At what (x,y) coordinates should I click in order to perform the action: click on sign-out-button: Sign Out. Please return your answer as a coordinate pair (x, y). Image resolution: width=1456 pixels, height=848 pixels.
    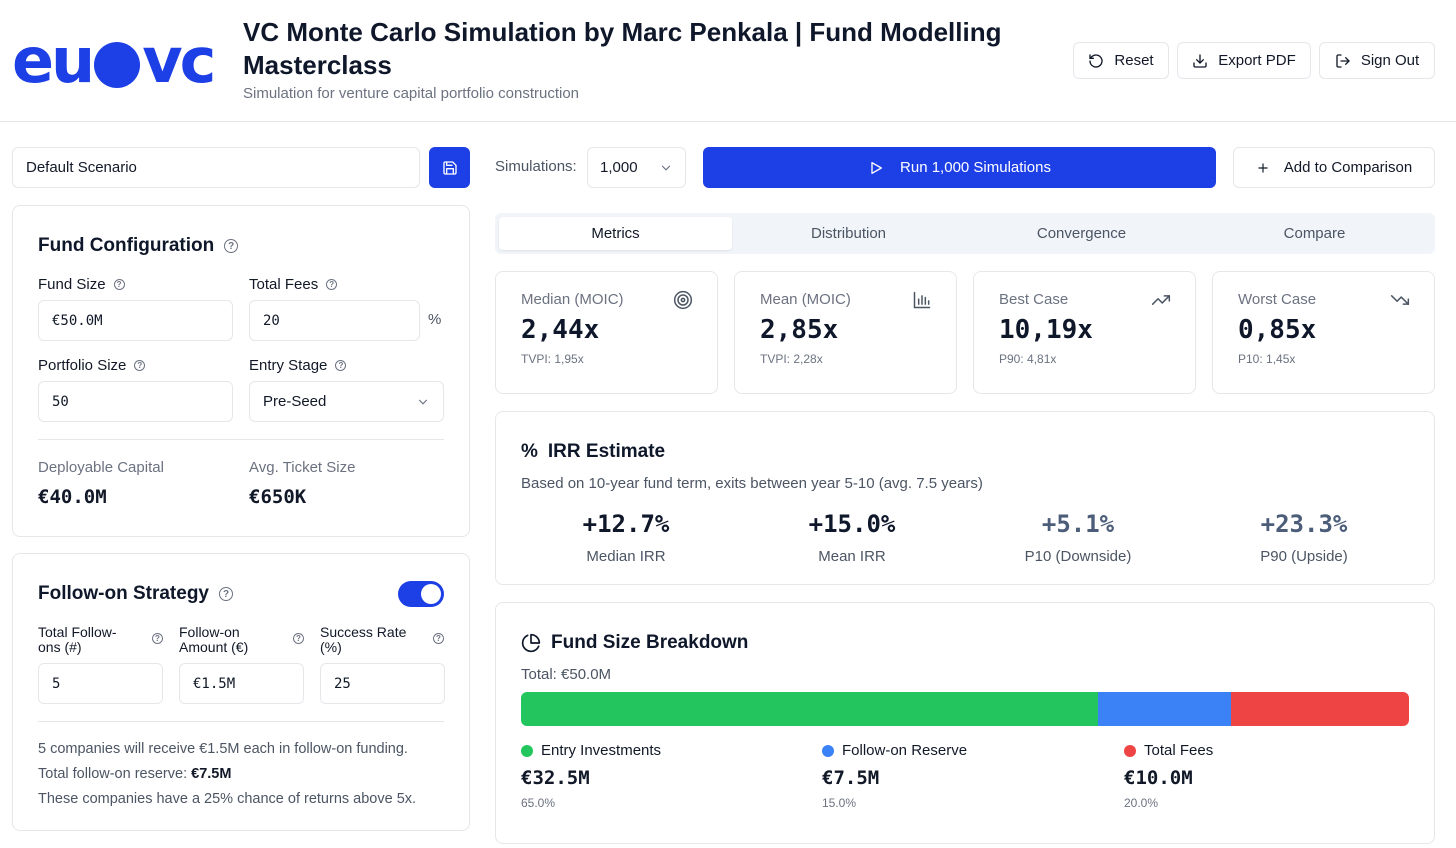
    Looking at the image, I should click on (1377, 60).